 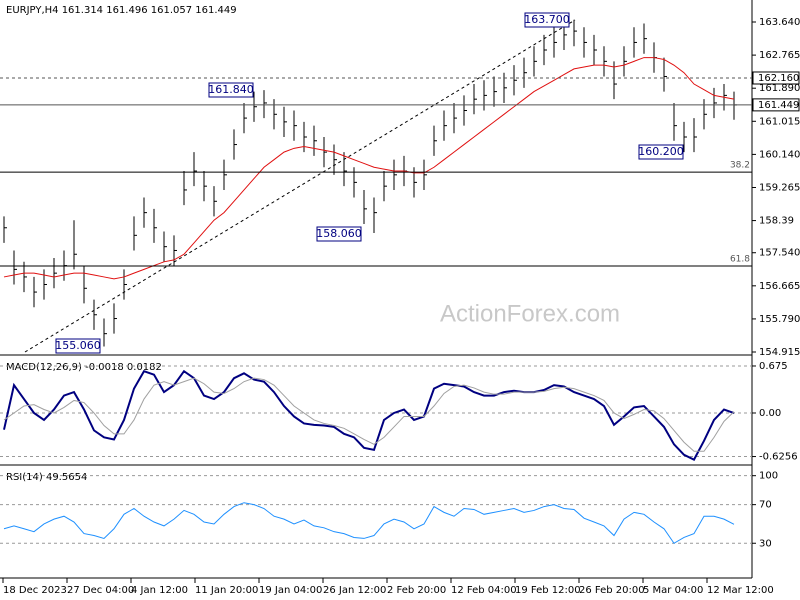 I want to click on x-tick-label: 12 Mar 12:00, so click(x=740, y=590).